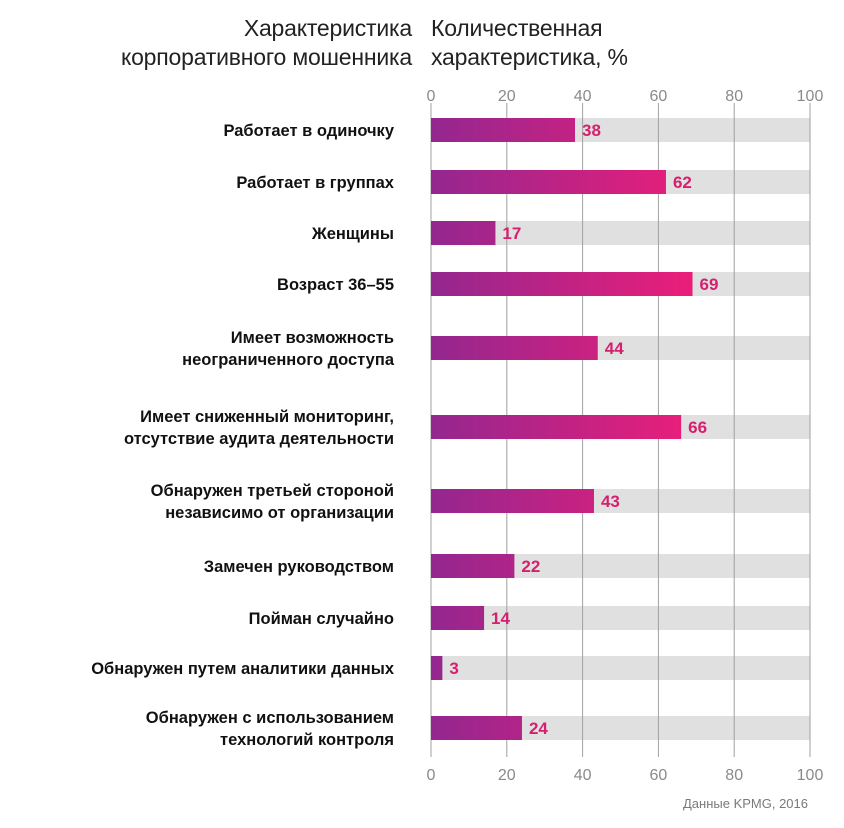 The height and width of the screenshot is (828, 844). I want to click on x-tick-label-bottom: 100, so click(810, 775).